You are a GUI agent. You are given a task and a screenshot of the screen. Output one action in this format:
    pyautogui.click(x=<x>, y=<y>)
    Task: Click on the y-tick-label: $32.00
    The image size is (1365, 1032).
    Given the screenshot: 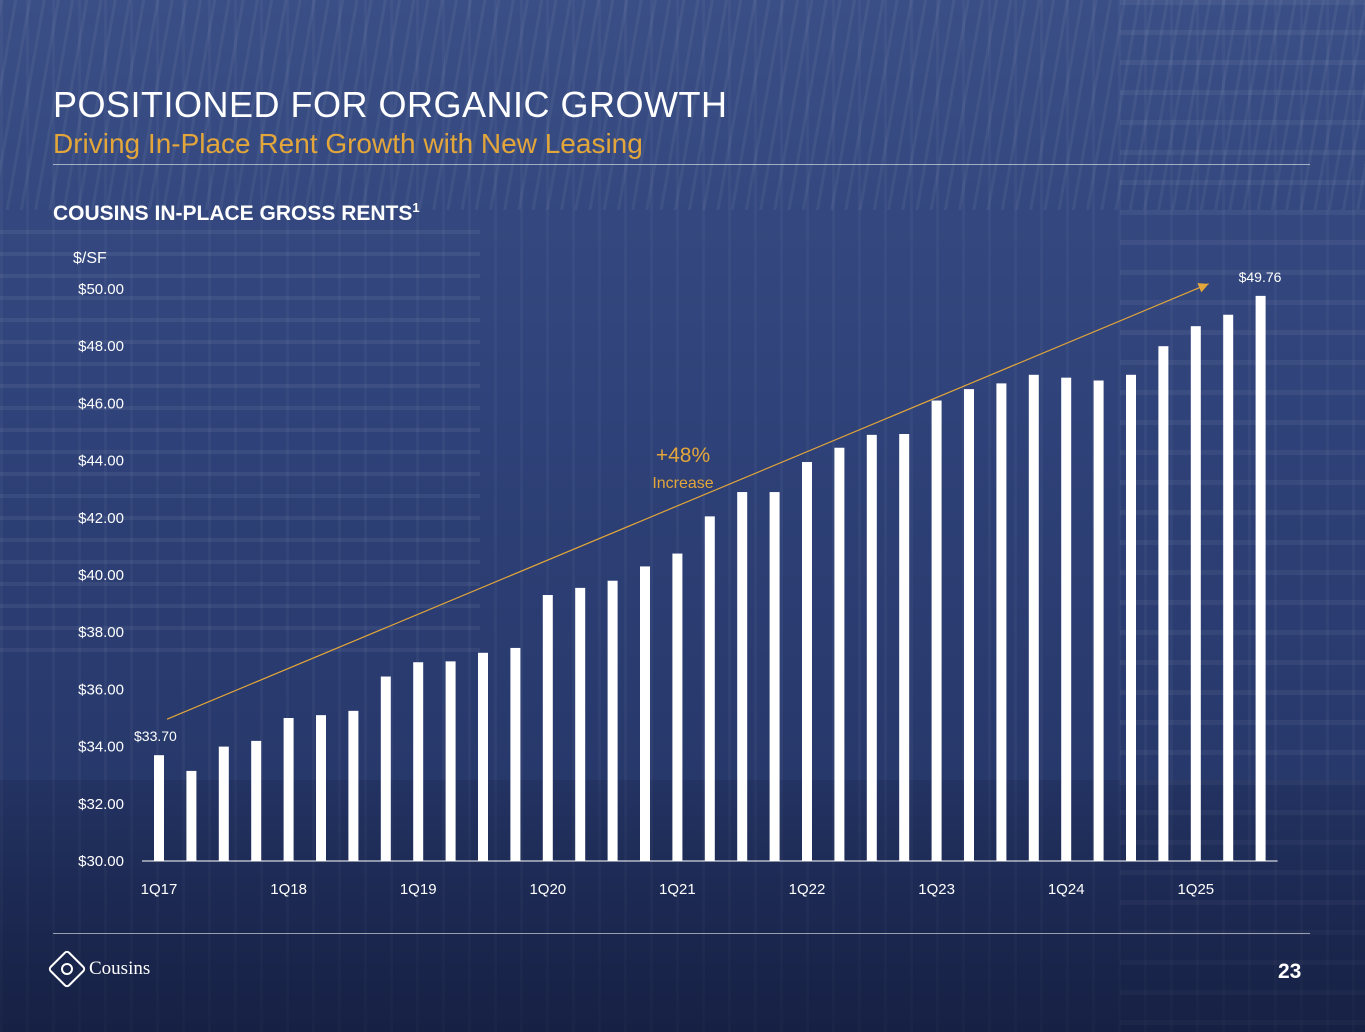 What is the action you would take?
    pyautogui.click(x=101, y=804)
    